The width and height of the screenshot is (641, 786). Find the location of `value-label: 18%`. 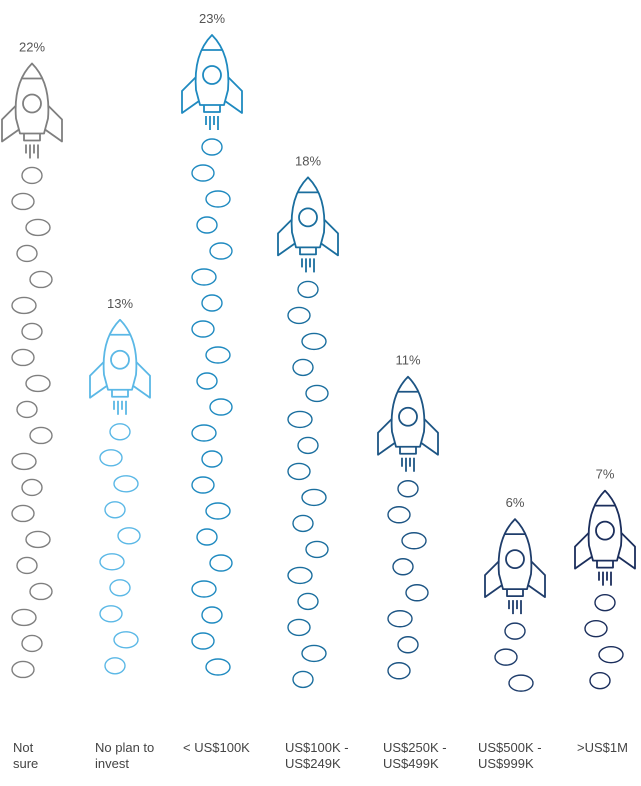

value-label: 18% is located at coordinates (308, 160).